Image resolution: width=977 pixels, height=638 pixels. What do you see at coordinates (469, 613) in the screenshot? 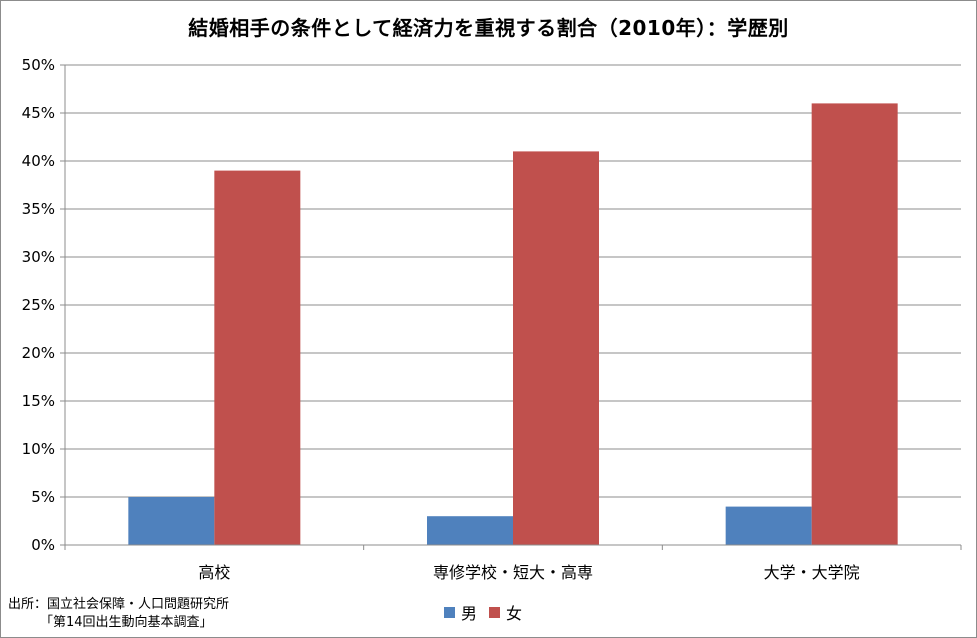
I see `legend-label: 男` at bounding box center [469, 613].